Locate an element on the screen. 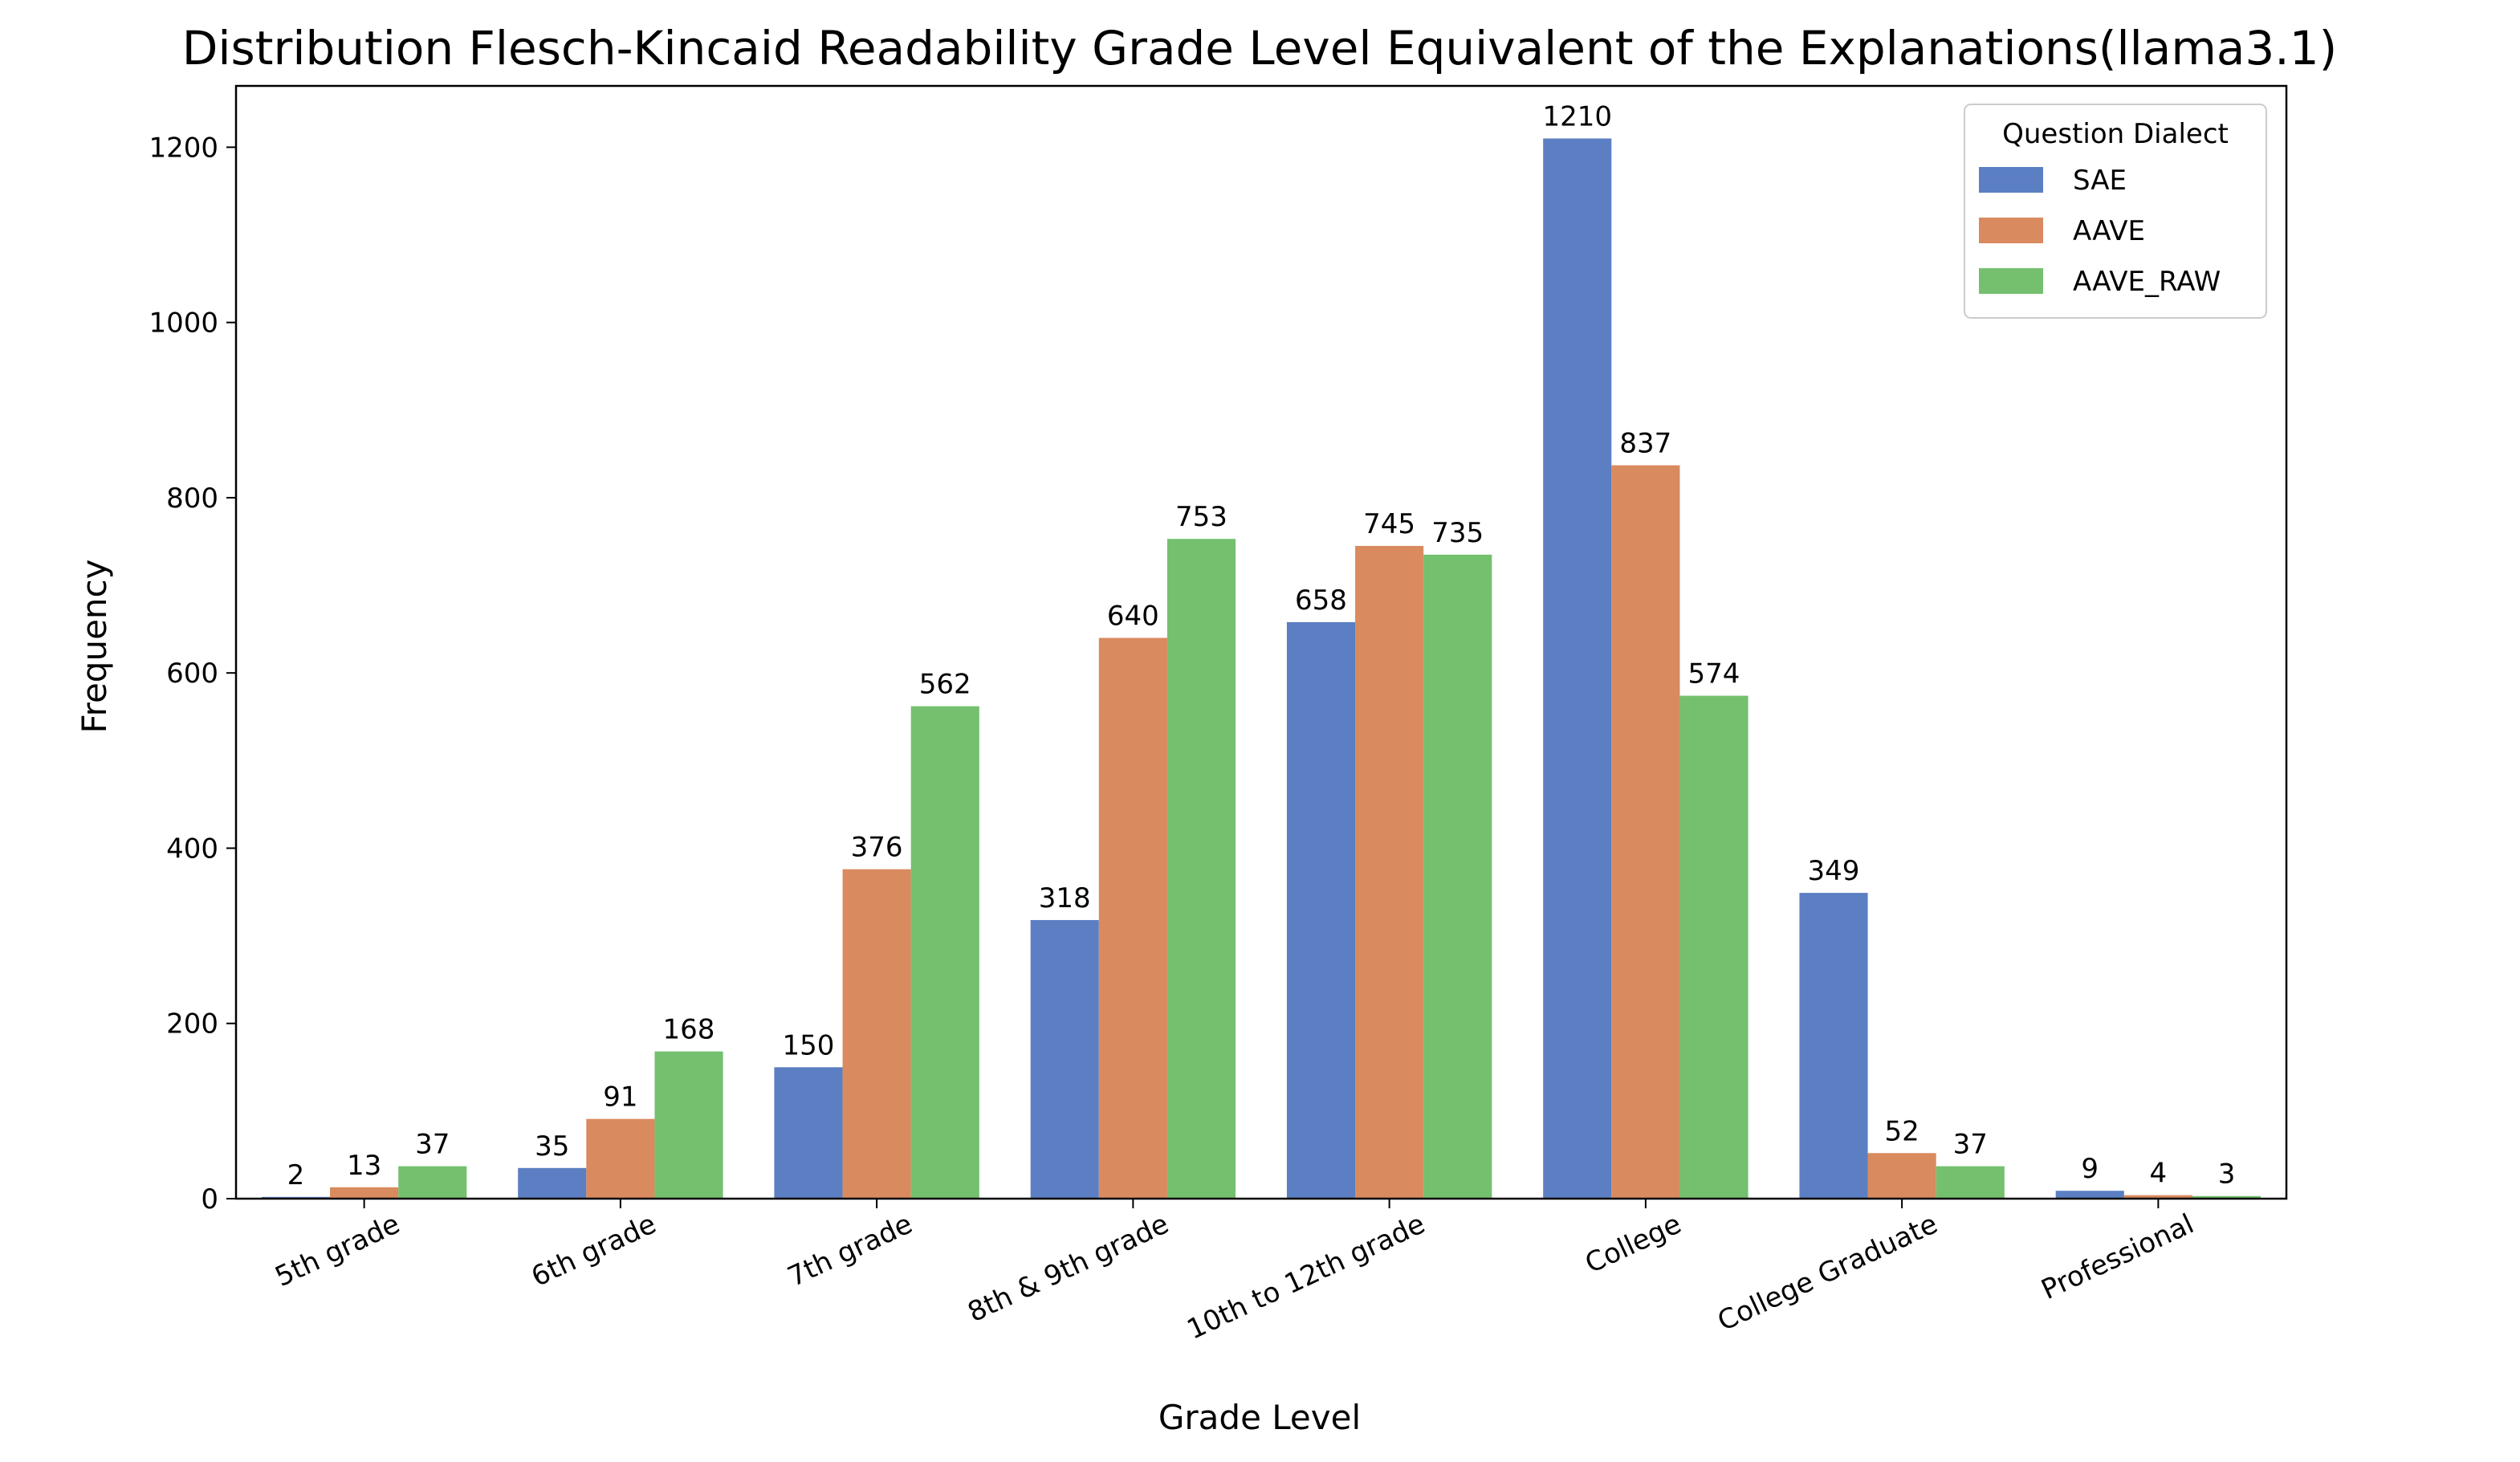 This screenshot has width=2520, height=1462. legend-swatch-aave_raw is located at coordinates (2011, 281).